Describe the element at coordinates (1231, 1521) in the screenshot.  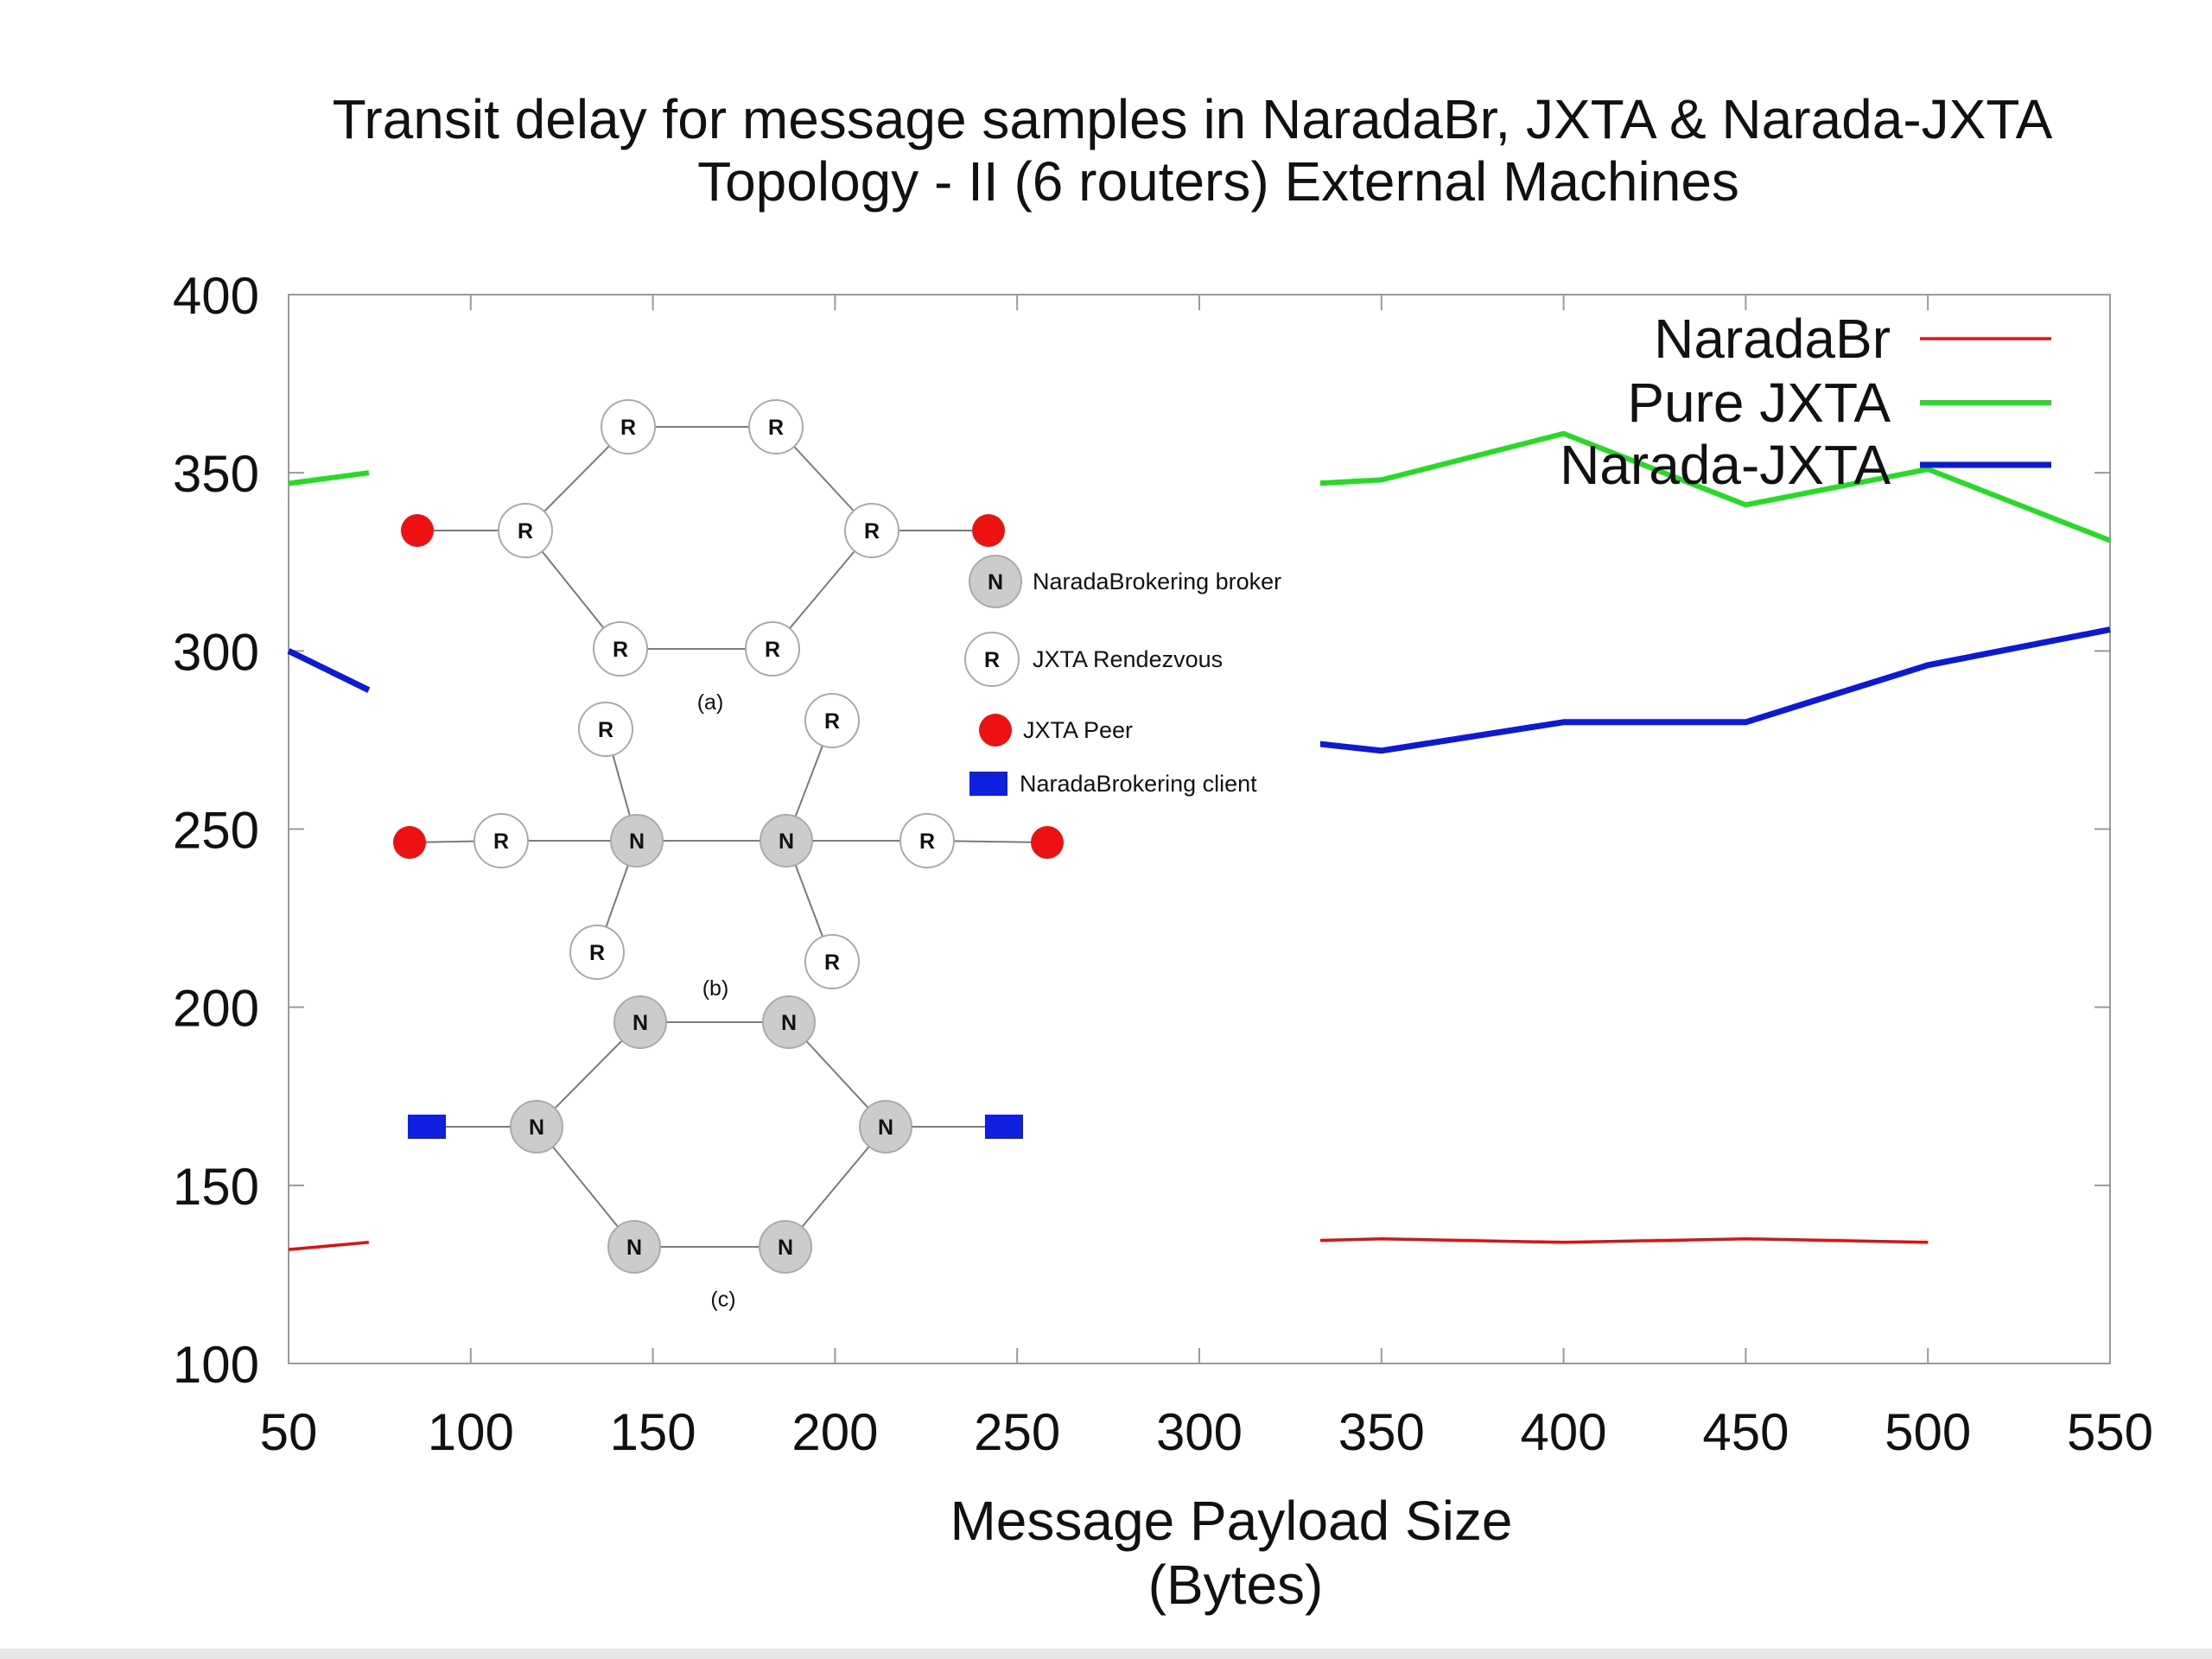
I see `x-axis-label: Message Payload Size` at that location.